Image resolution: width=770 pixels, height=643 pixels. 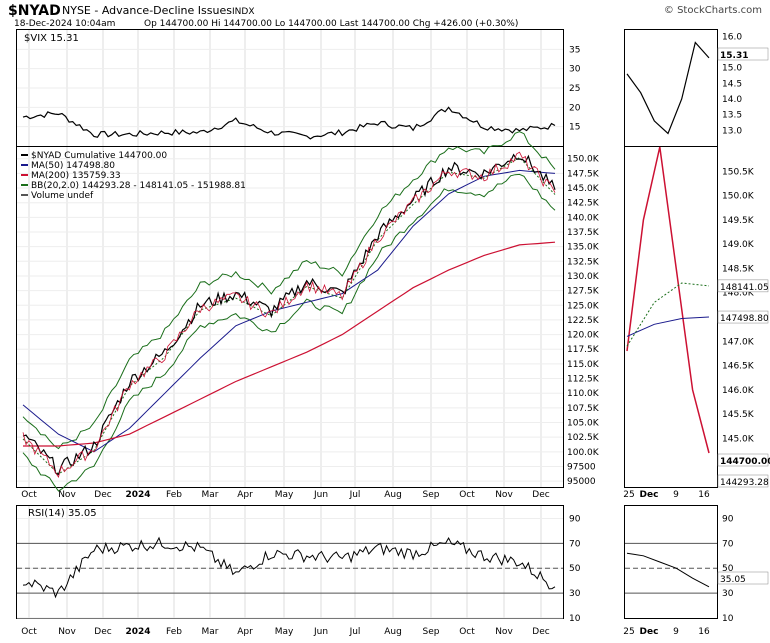 I want to click on chart-type: INDX, so click(x=243, y=12).